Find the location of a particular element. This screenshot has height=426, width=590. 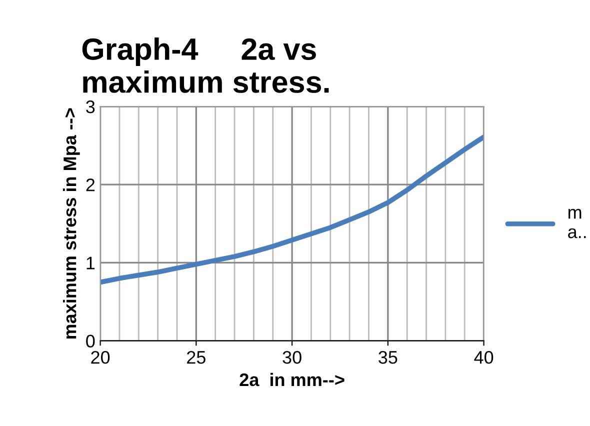

y-axis-title: maximum stress in Mpa --> is located at coordinates (71, 223).